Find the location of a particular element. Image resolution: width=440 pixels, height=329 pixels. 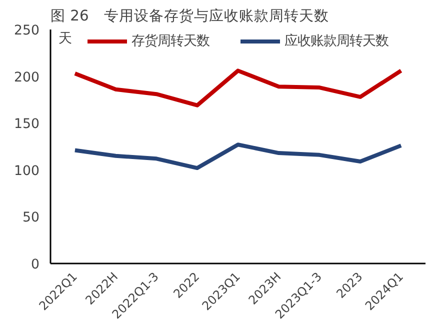

y-tick-label: 150 is located at coordinates (27, 124).